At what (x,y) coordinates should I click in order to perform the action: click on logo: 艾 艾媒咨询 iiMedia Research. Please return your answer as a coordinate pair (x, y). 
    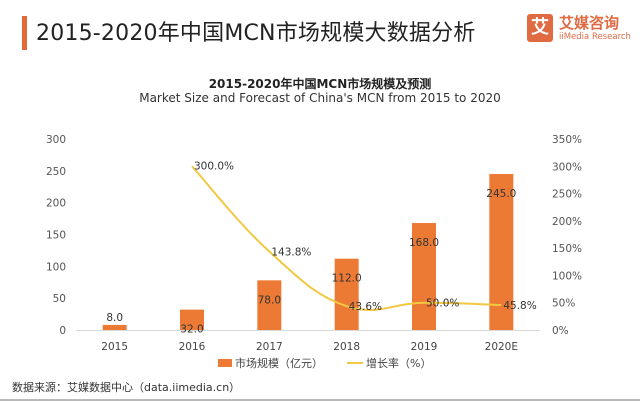
    Looking at the image, I should click on (582, 30).